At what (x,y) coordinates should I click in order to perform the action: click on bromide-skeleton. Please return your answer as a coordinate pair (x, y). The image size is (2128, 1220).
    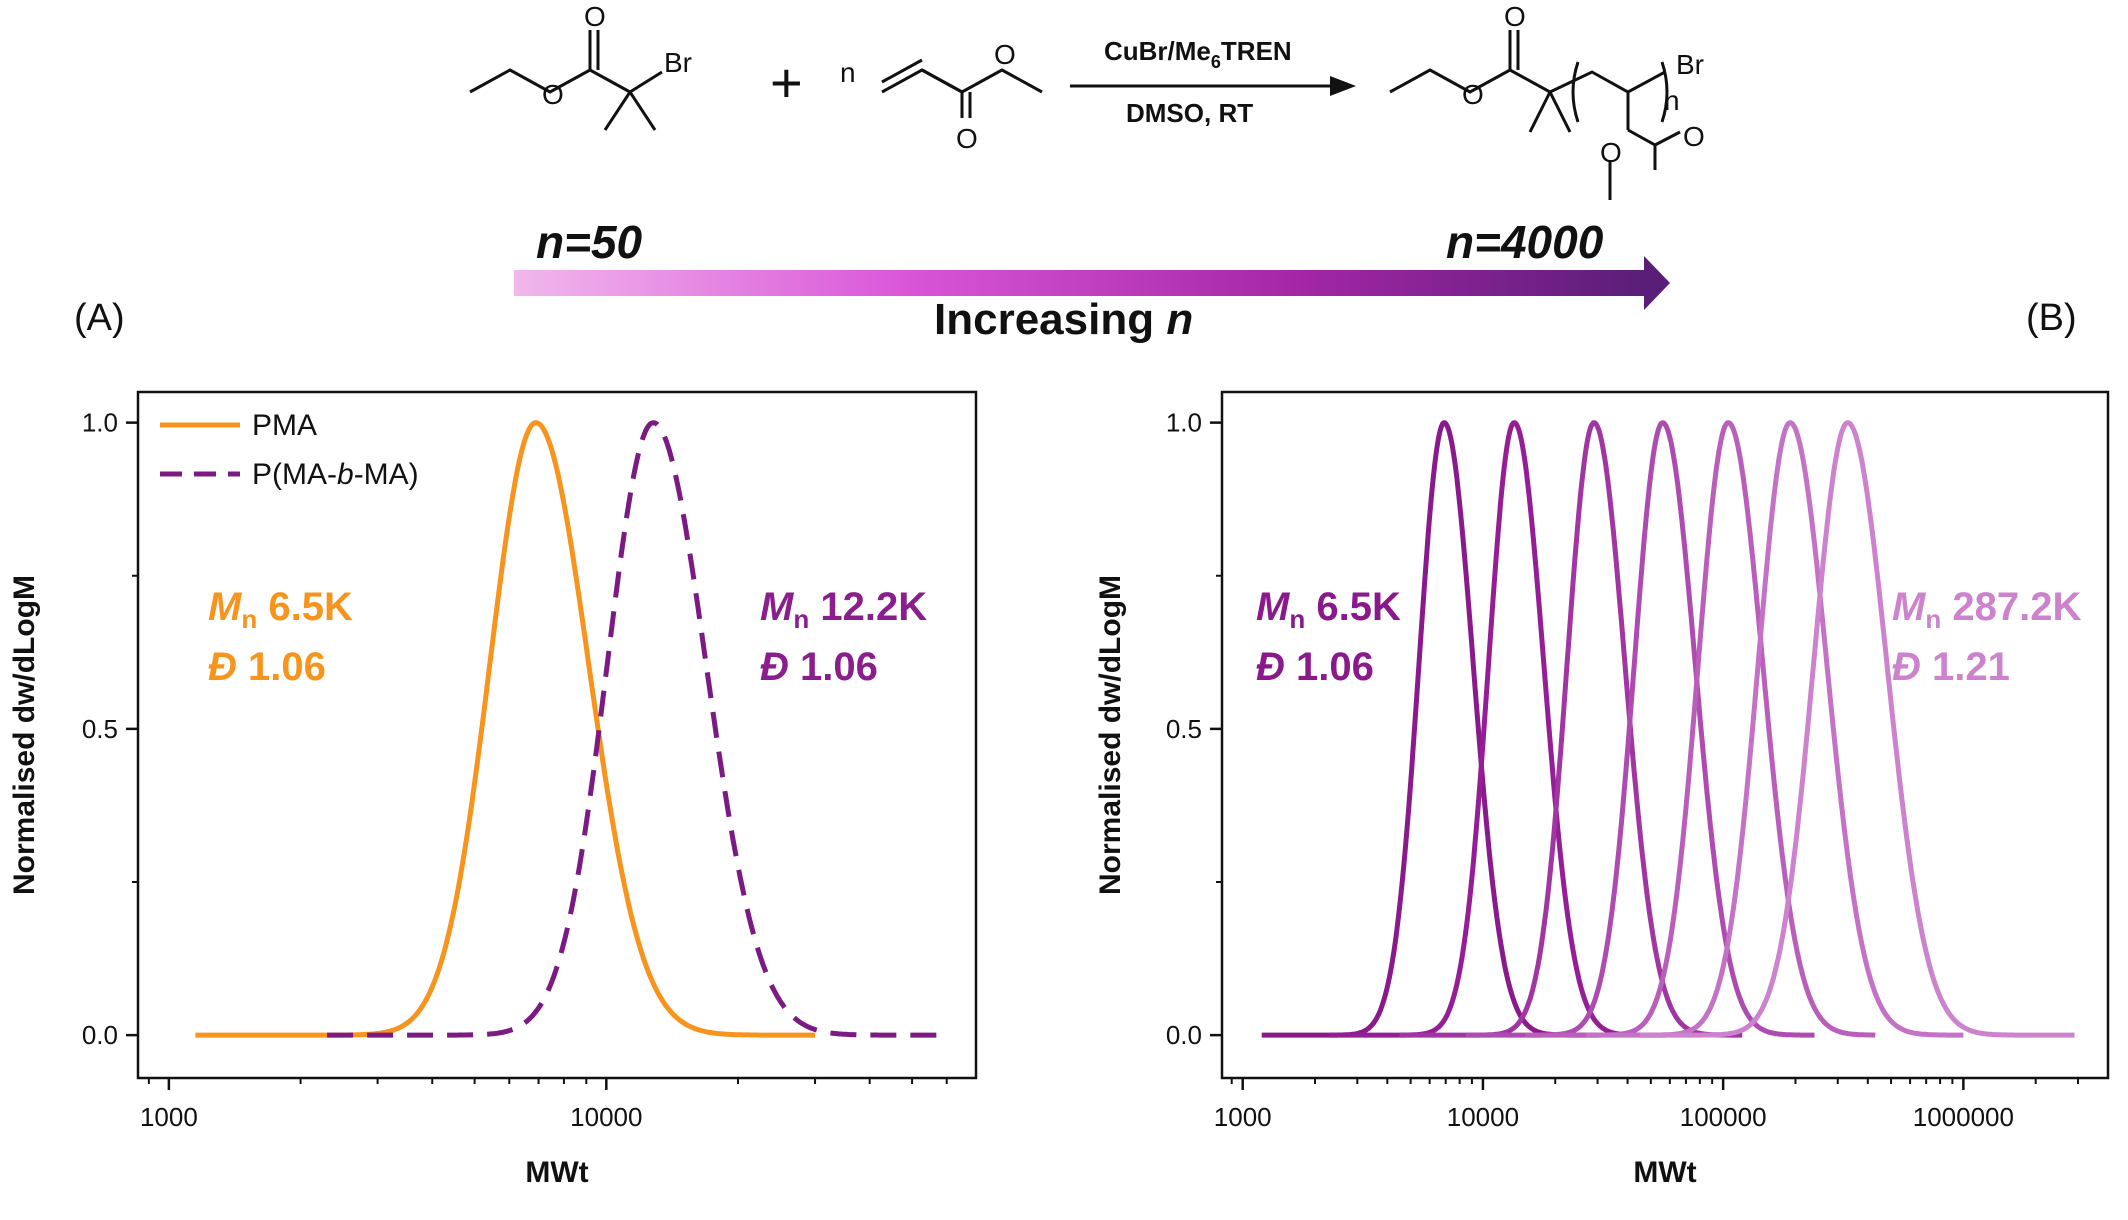
    Looking at the image, I should click on (550, 81).